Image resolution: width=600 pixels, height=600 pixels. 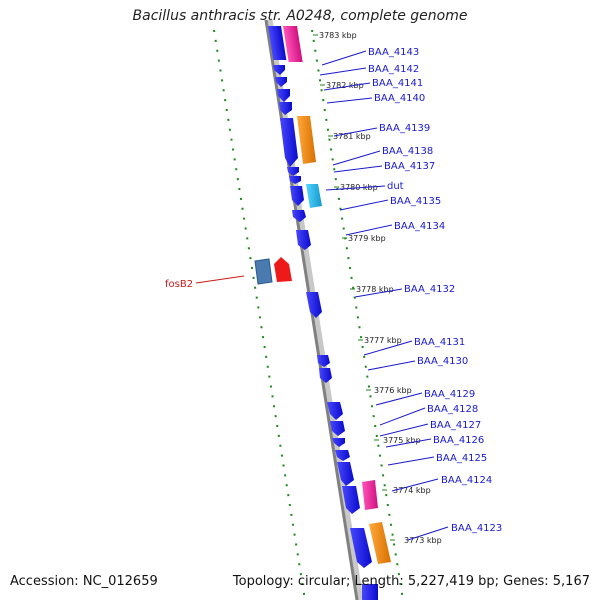 What do you see at coordinates (84, 581) in the screenshot?
I see `accession-text: Accession: NC_012659` at bounding box center [84, 581].